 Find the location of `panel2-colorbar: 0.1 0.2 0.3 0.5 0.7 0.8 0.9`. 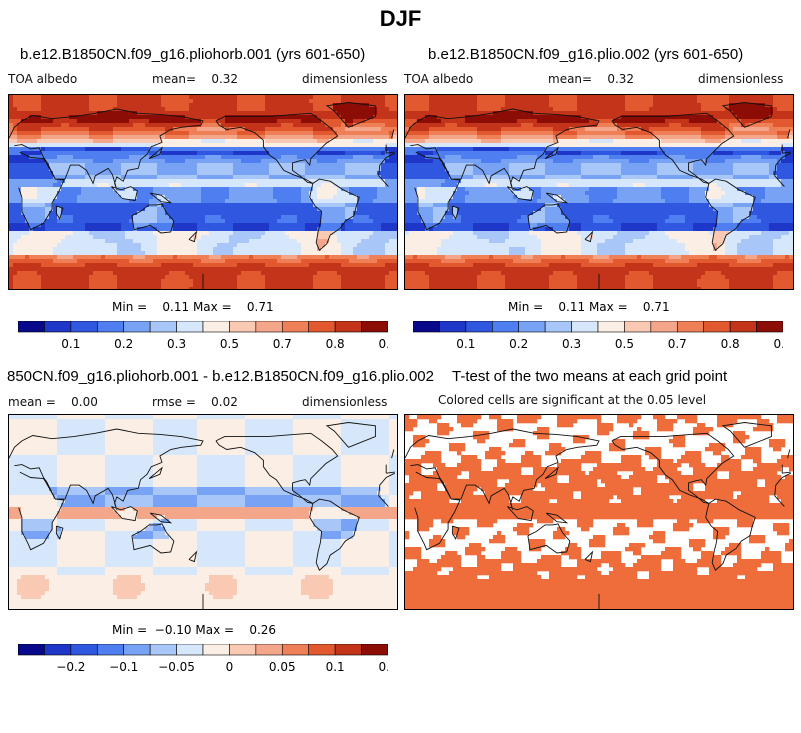

panel2-colorbar: 0.1 0.2 0.3 0.5 0.7 0.8 0.9 is located at coordinates (602, 339).